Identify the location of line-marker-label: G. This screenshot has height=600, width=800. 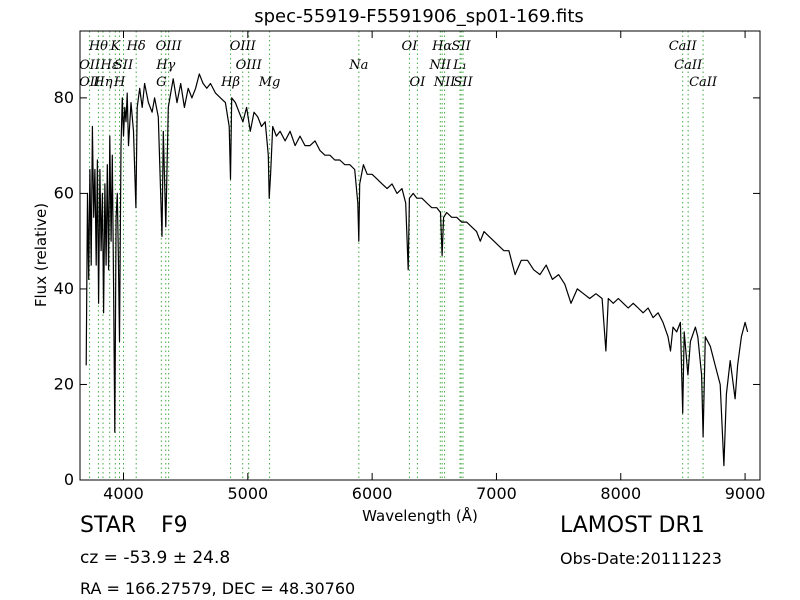
(161, 82).